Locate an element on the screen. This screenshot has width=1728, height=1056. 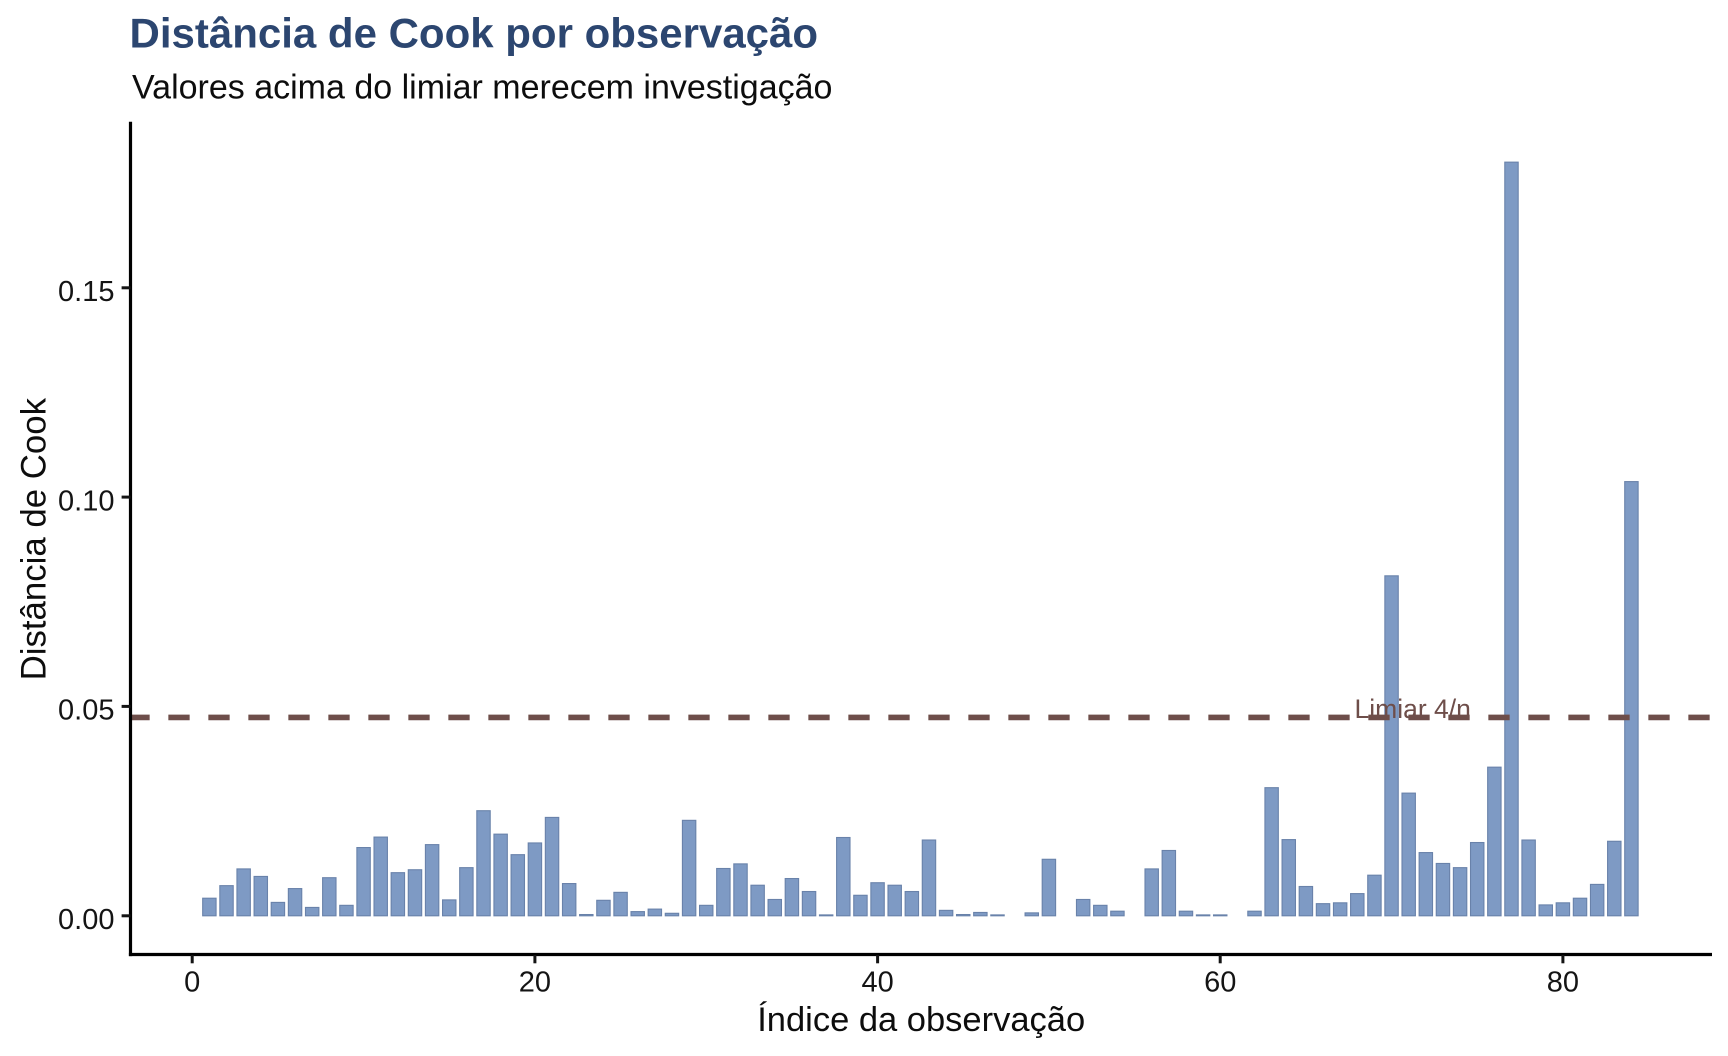
svg-text: 40 is located at coordinates (877, 982).